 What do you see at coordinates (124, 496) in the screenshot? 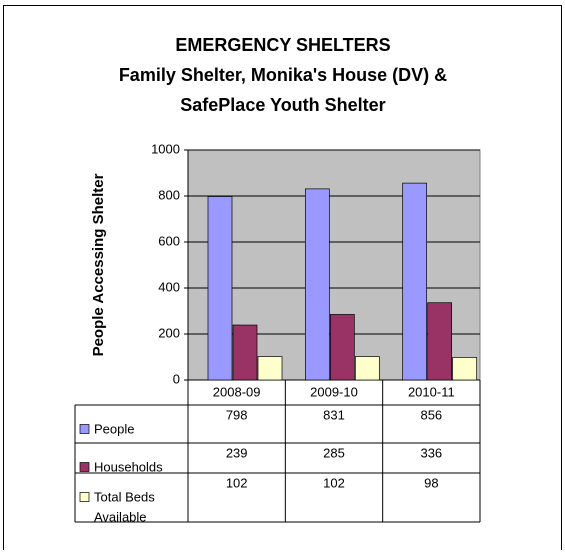
I see `legend-label: Total Beds` at bounding box center [124, 496].